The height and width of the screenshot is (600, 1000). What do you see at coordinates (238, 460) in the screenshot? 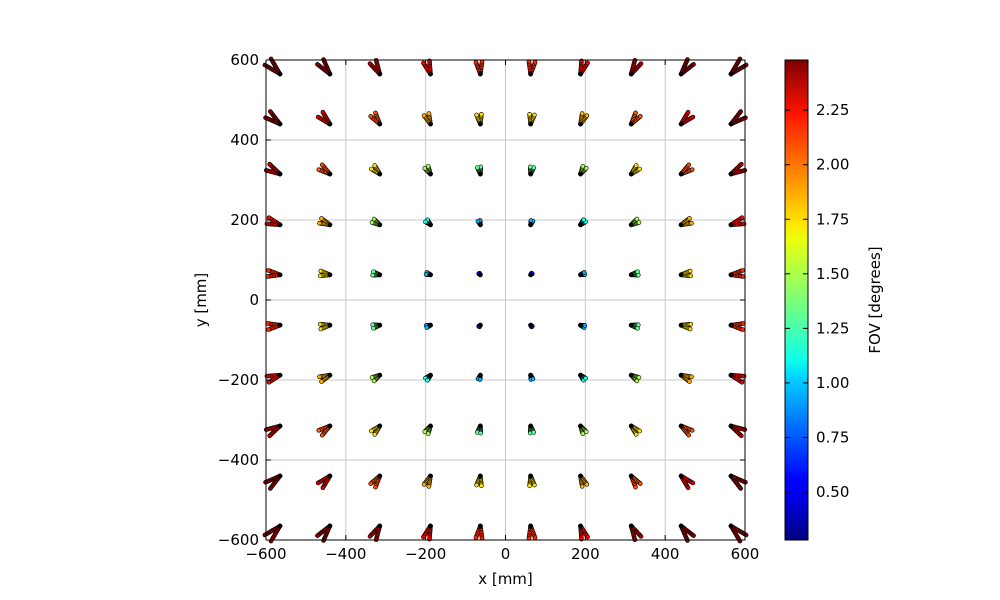
I see `y-tick-label: −400` at bounding box center [238, 460].